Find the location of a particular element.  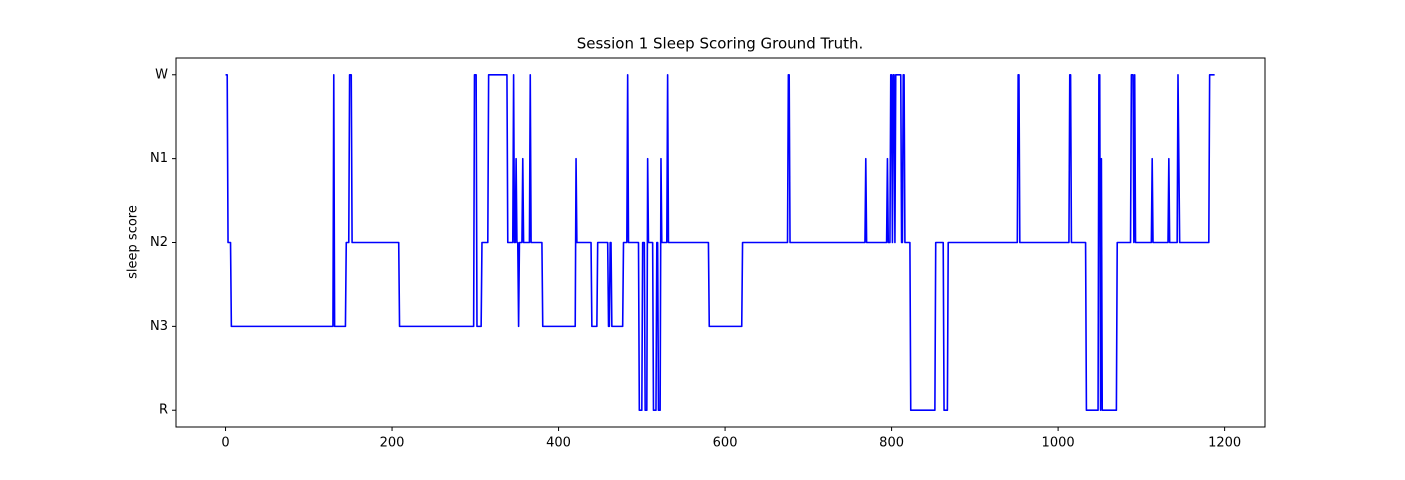

x-tick-label: 1000 is located at coordinates (1058, 443).